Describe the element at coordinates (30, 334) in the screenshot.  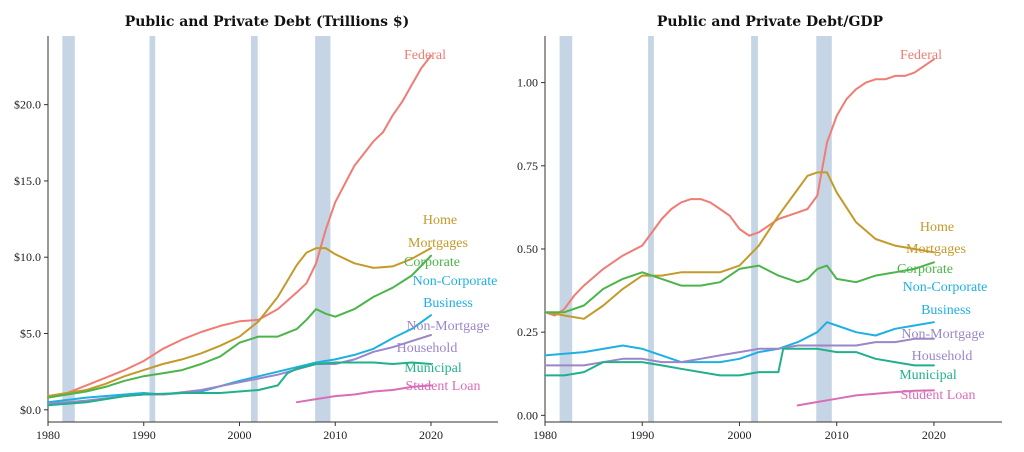
I see `y-tick-label: $5.0` at that location.